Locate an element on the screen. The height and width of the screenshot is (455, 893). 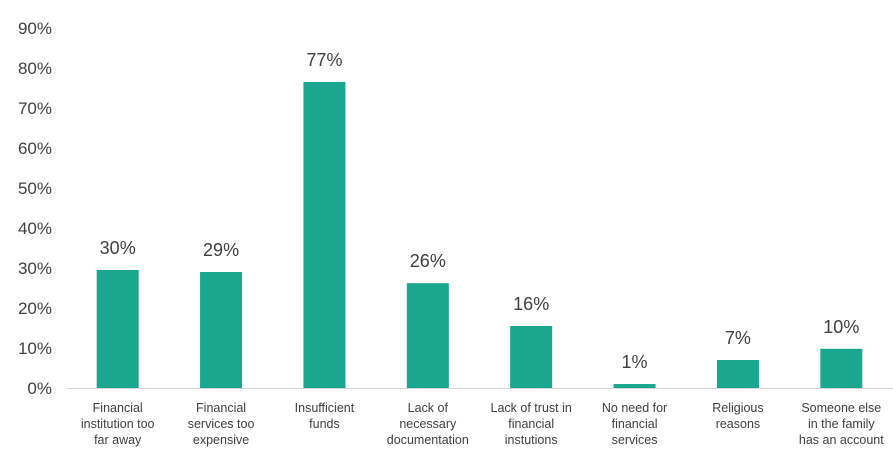
x-tick-label-line: in the family is located at coordinates (841, 424).